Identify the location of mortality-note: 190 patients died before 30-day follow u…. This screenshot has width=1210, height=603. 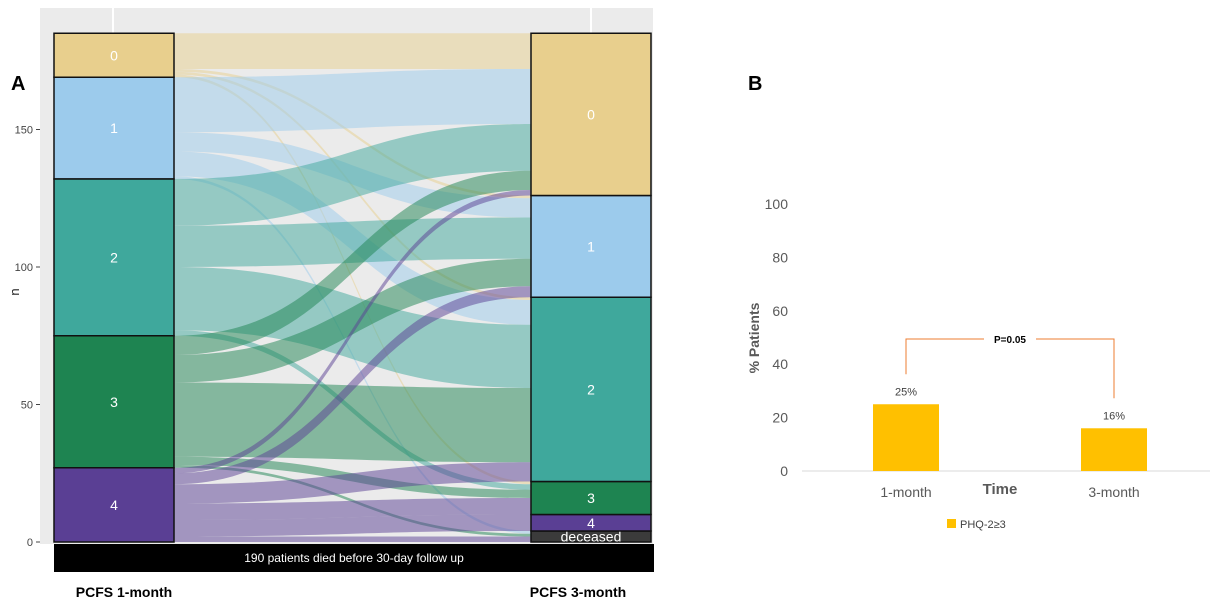
(354, 558).